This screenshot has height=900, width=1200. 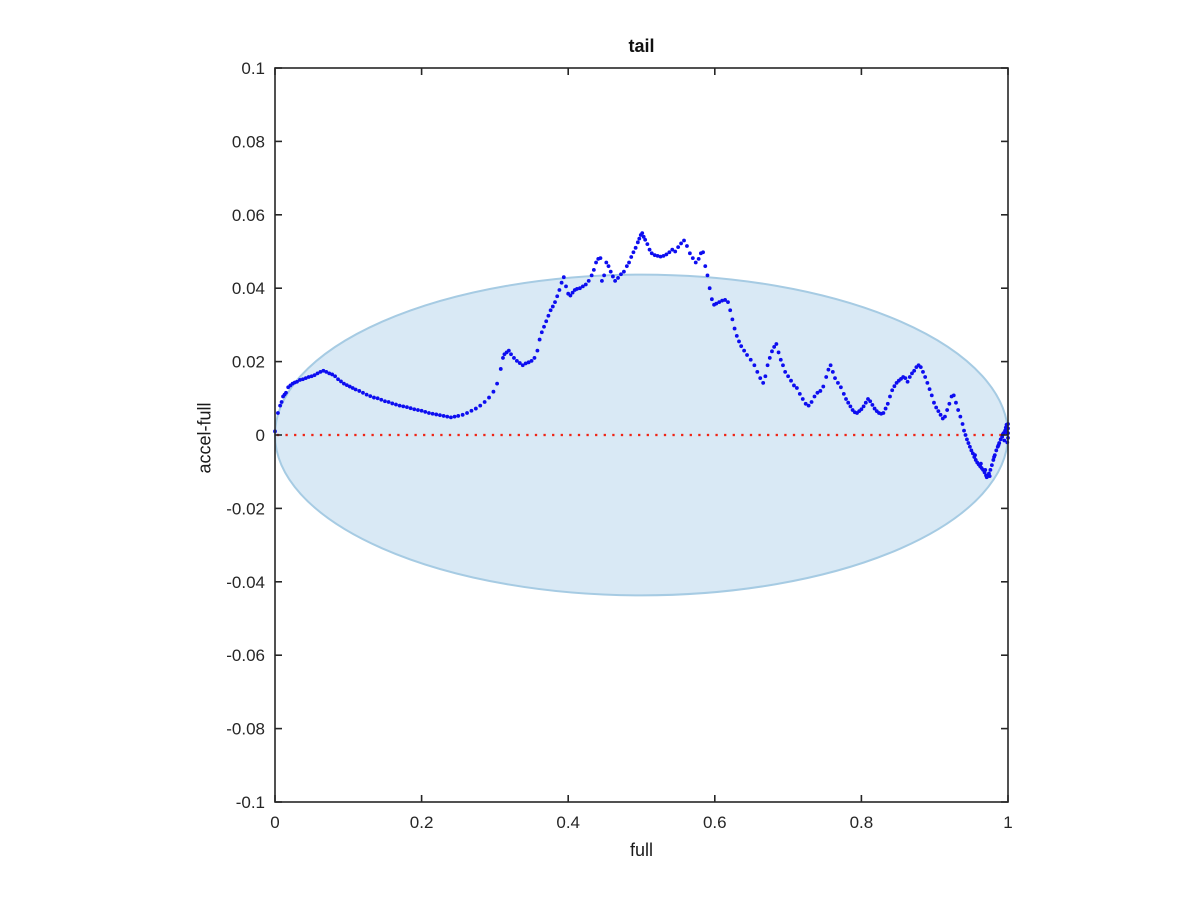 What do you see at coordinates (641, 850) in the screenshot?
I see `x-axis-label: full` at bounding box center [641, 850].